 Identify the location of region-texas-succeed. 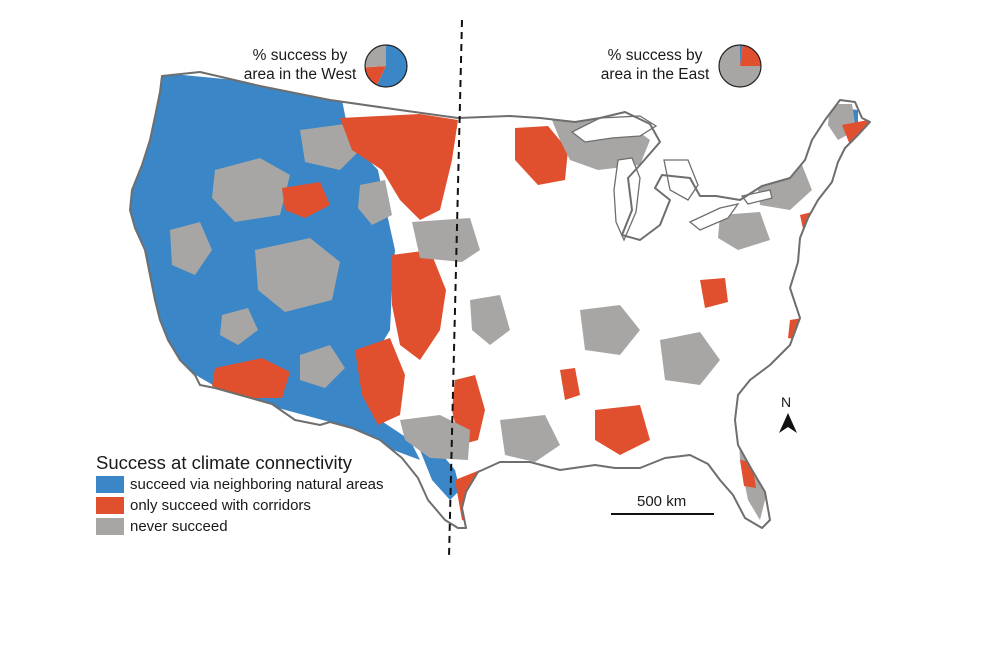
(439, 472).